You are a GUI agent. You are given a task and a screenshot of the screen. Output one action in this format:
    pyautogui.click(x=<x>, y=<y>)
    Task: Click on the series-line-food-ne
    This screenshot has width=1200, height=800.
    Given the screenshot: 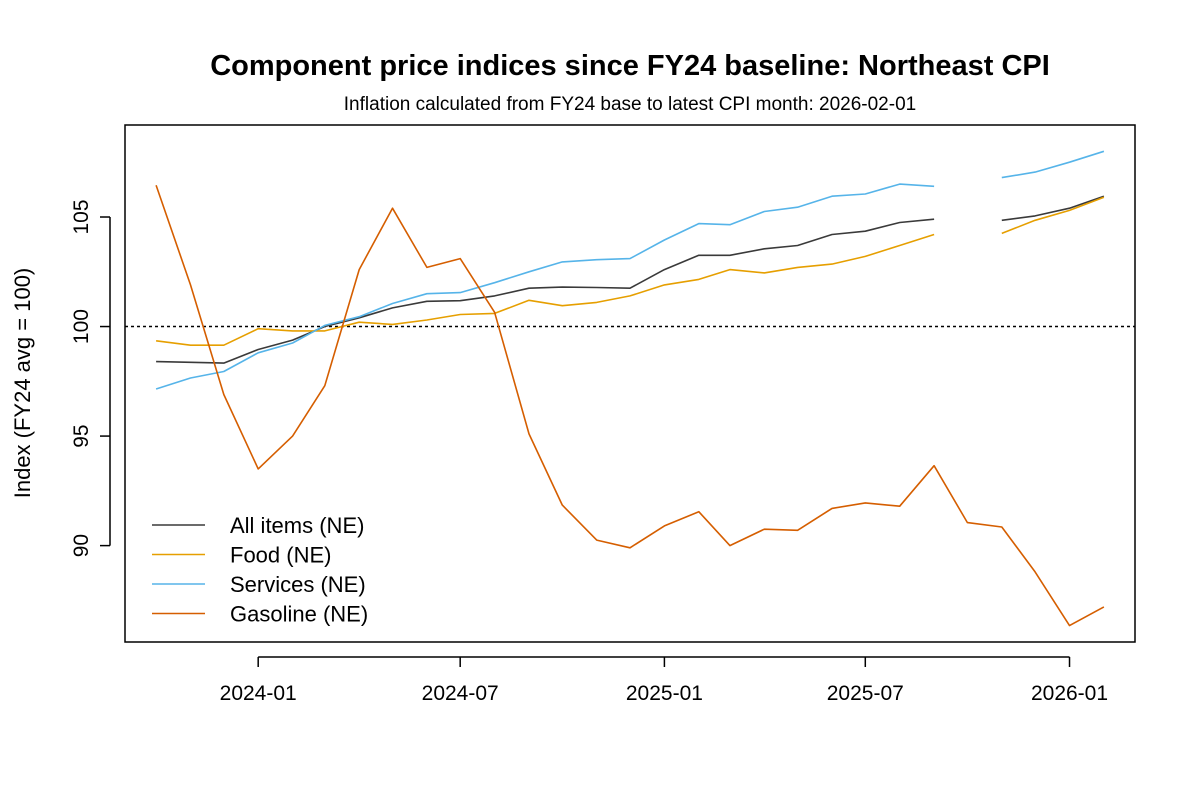 What is the action you would take?
    pyautogui.click(x=630, y=271)
    